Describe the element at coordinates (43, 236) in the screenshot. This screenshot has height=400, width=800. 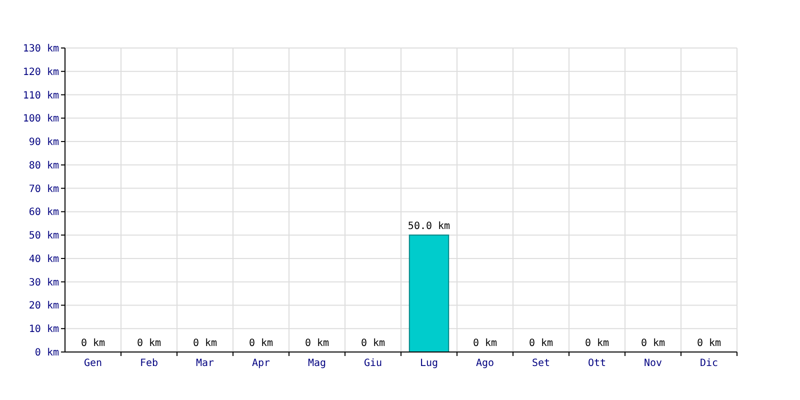
I see `y-tick-label: 50 km` at that location.